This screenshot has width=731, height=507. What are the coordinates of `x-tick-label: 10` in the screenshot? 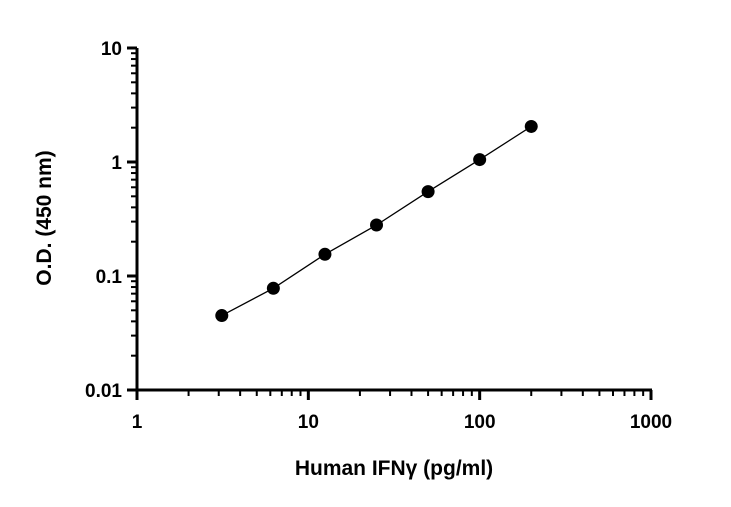 It's located at (308, 422).